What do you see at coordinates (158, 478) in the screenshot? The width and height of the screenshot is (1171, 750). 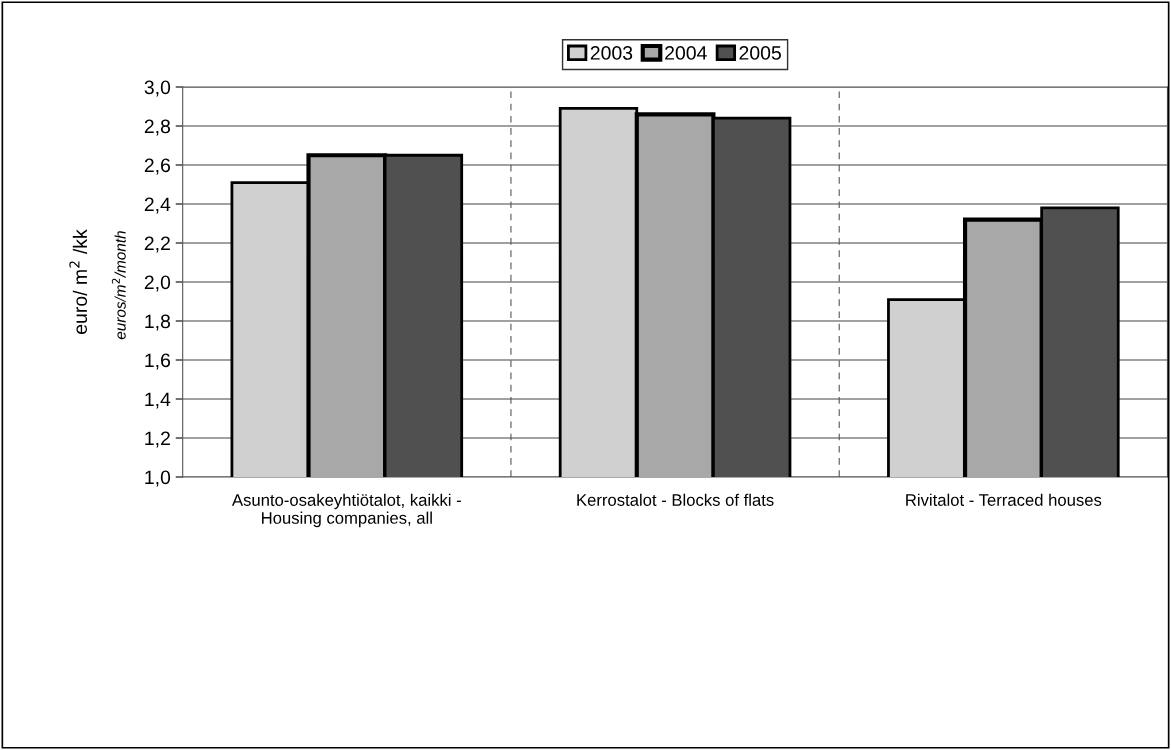 I see `y-tick-label: 1,0` at bounding box center [158, 478].